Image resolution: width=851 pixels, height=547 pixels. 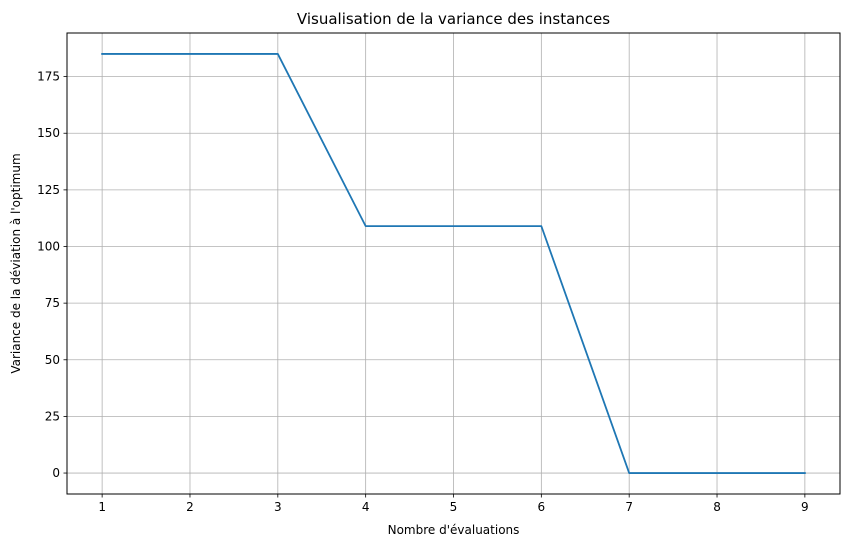 I want to click on y-tick-label: 25, so click(x=52, y=416).